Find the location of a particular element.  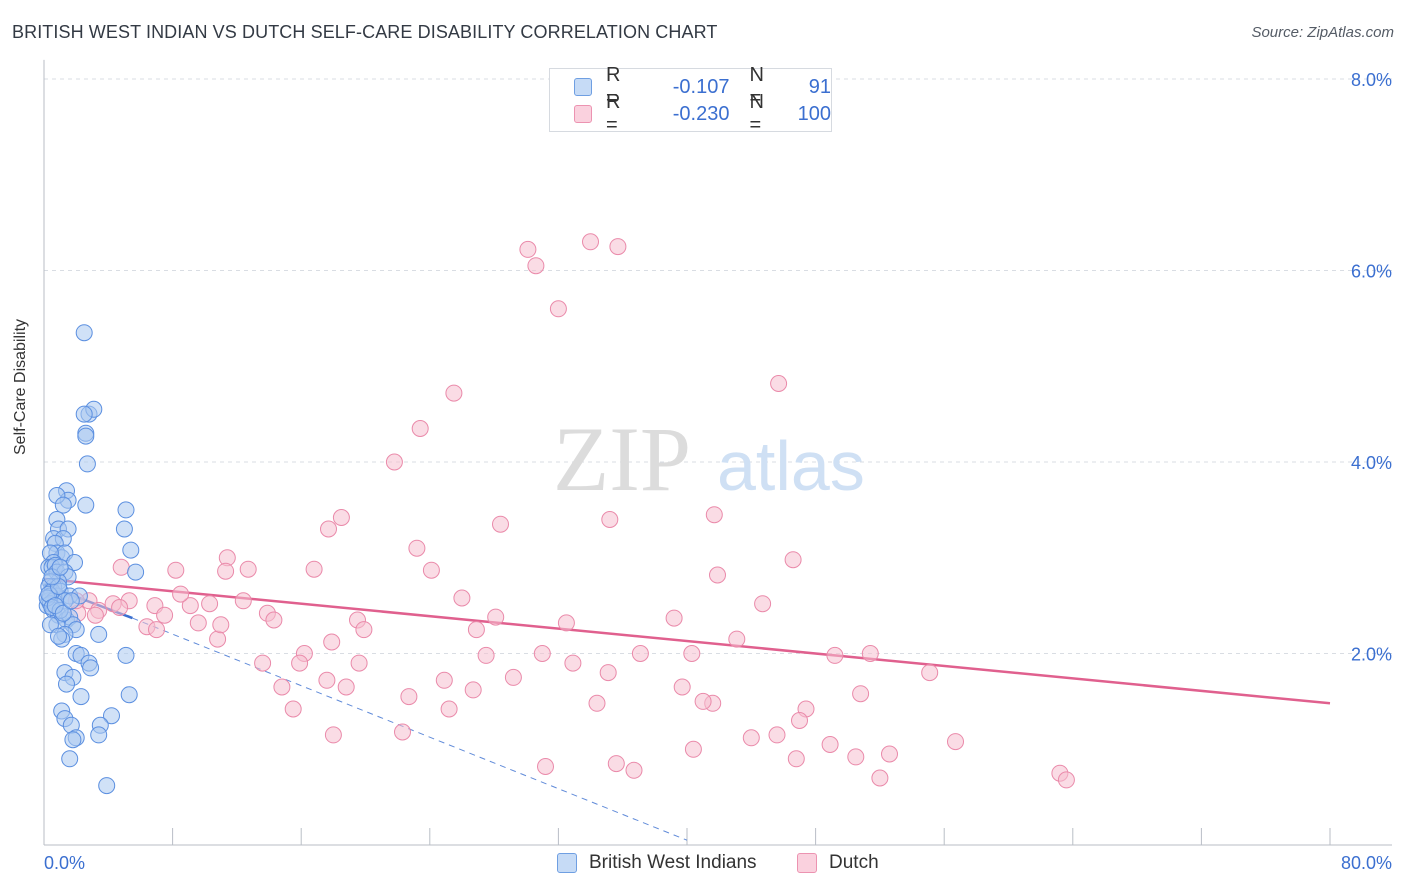

legend-row-british-west-indians: R = -0.107 N = 91 is located at coordinates (702, 86).